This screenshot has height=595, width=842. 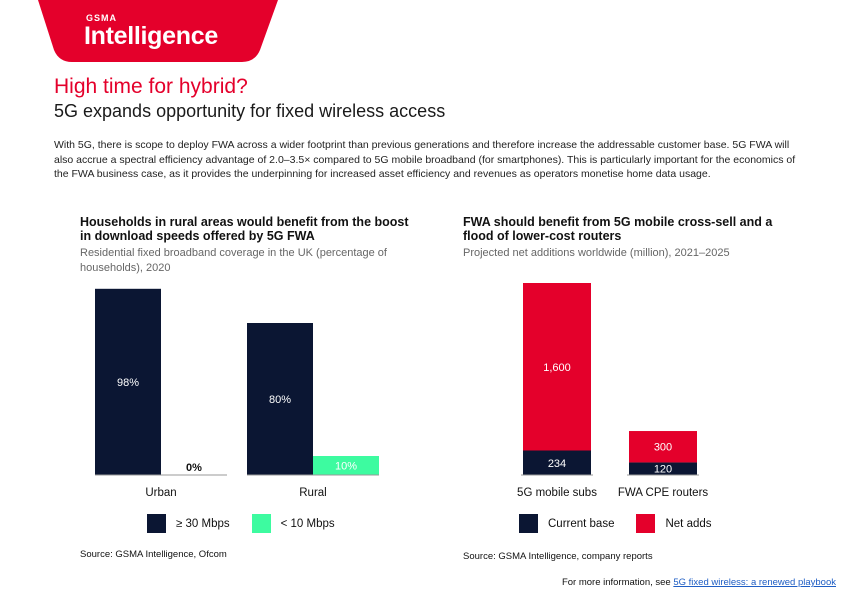 I want to click on data-label-5g-mobile-subs-current-base: 234, so click(x=557, y=464).